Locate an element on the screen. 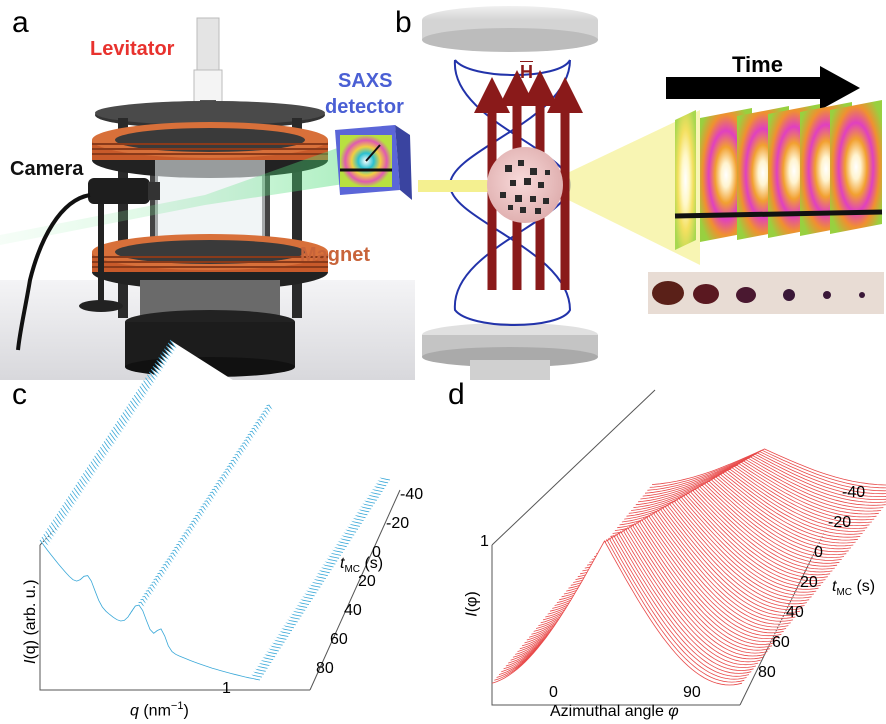 This screenshot has height=724, width=886. camera-label: Camera is located at coordinates (47, 169).